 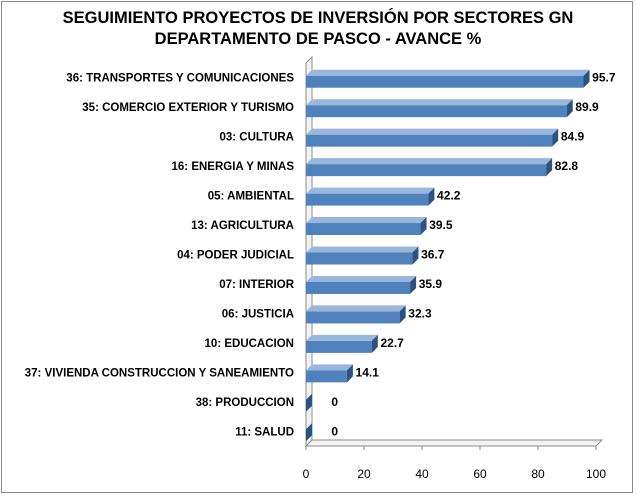 I want to click on data-label: 14.1, so click(x=368, y=372).